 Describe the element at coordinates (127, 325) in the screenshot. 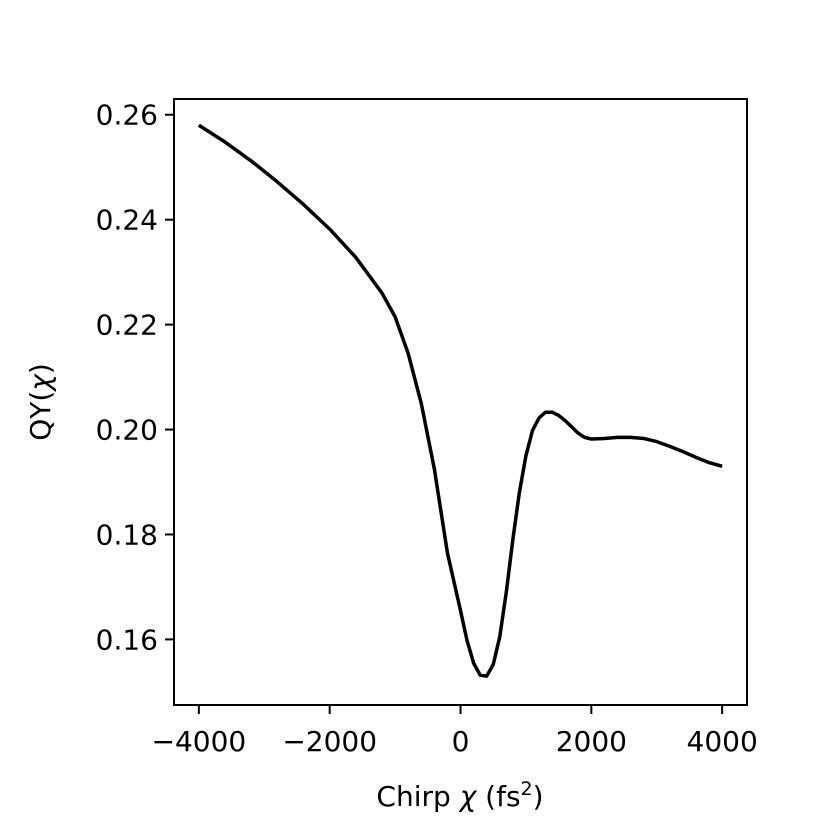

I see `y-tick-label: 0.22` at that location.